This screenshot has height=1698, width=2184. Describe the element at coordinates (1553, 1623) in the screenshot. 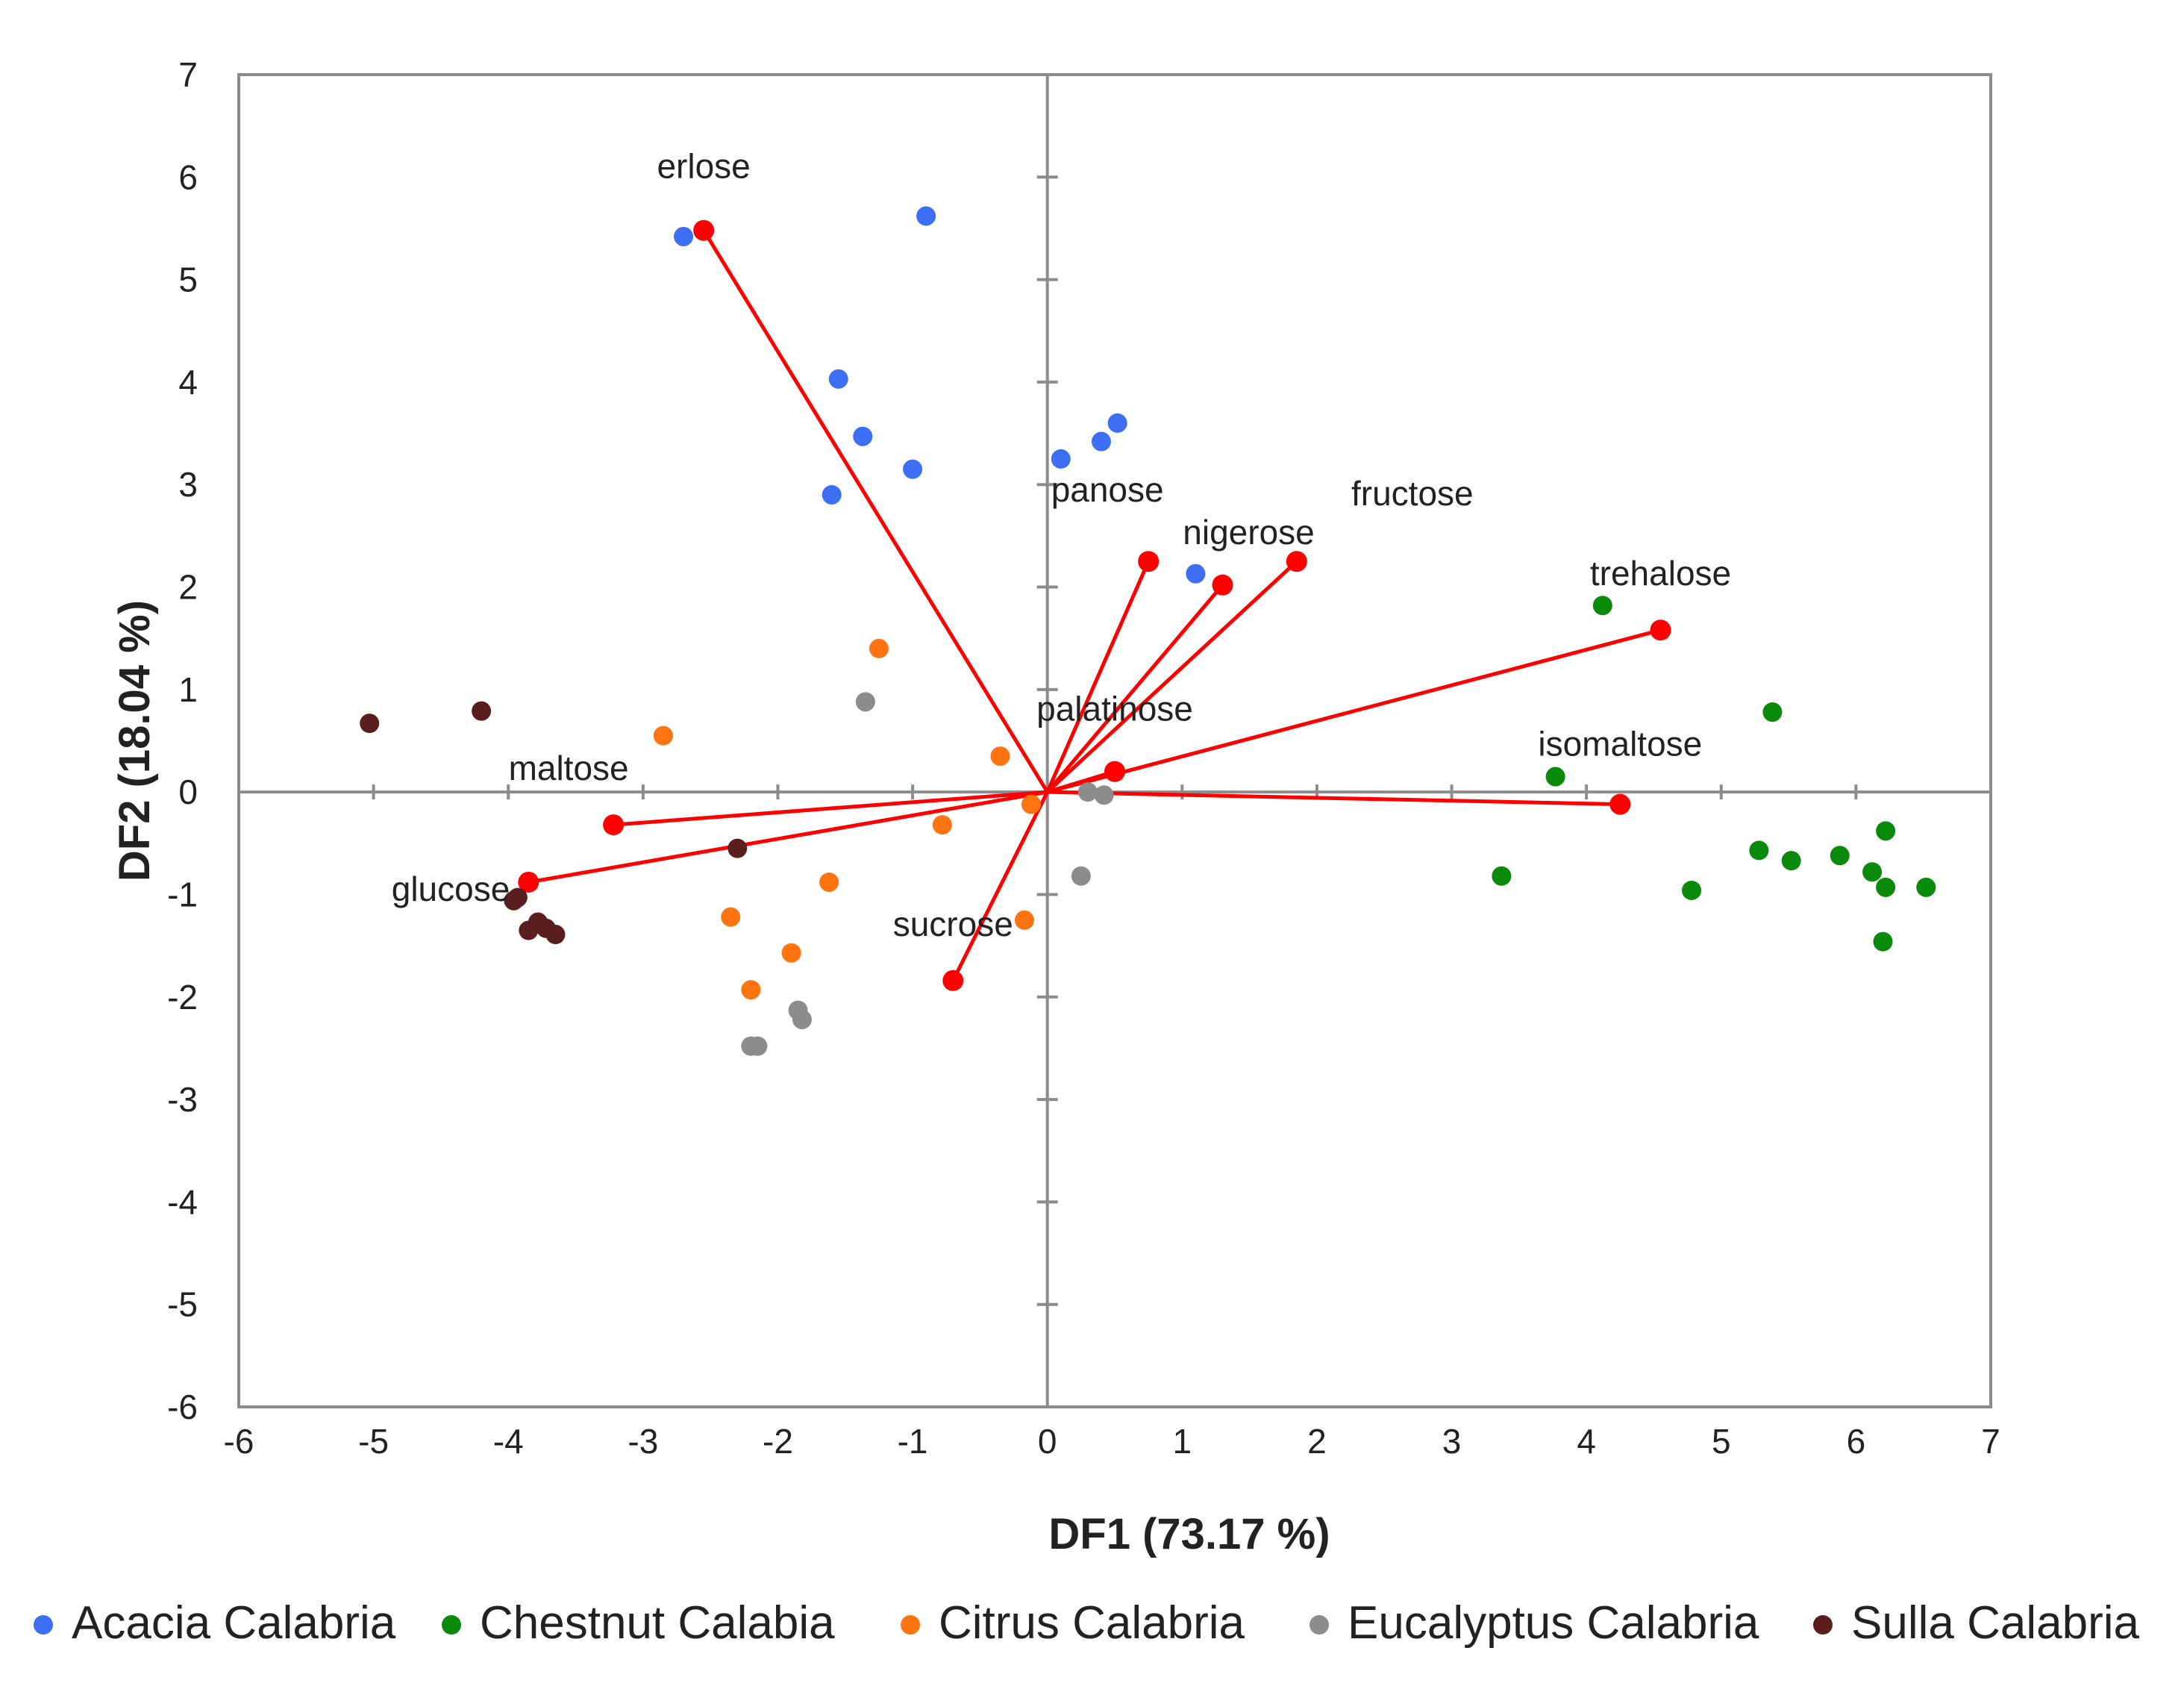

I see `legend-label-3: Eucalyptus Calabria` at that location.